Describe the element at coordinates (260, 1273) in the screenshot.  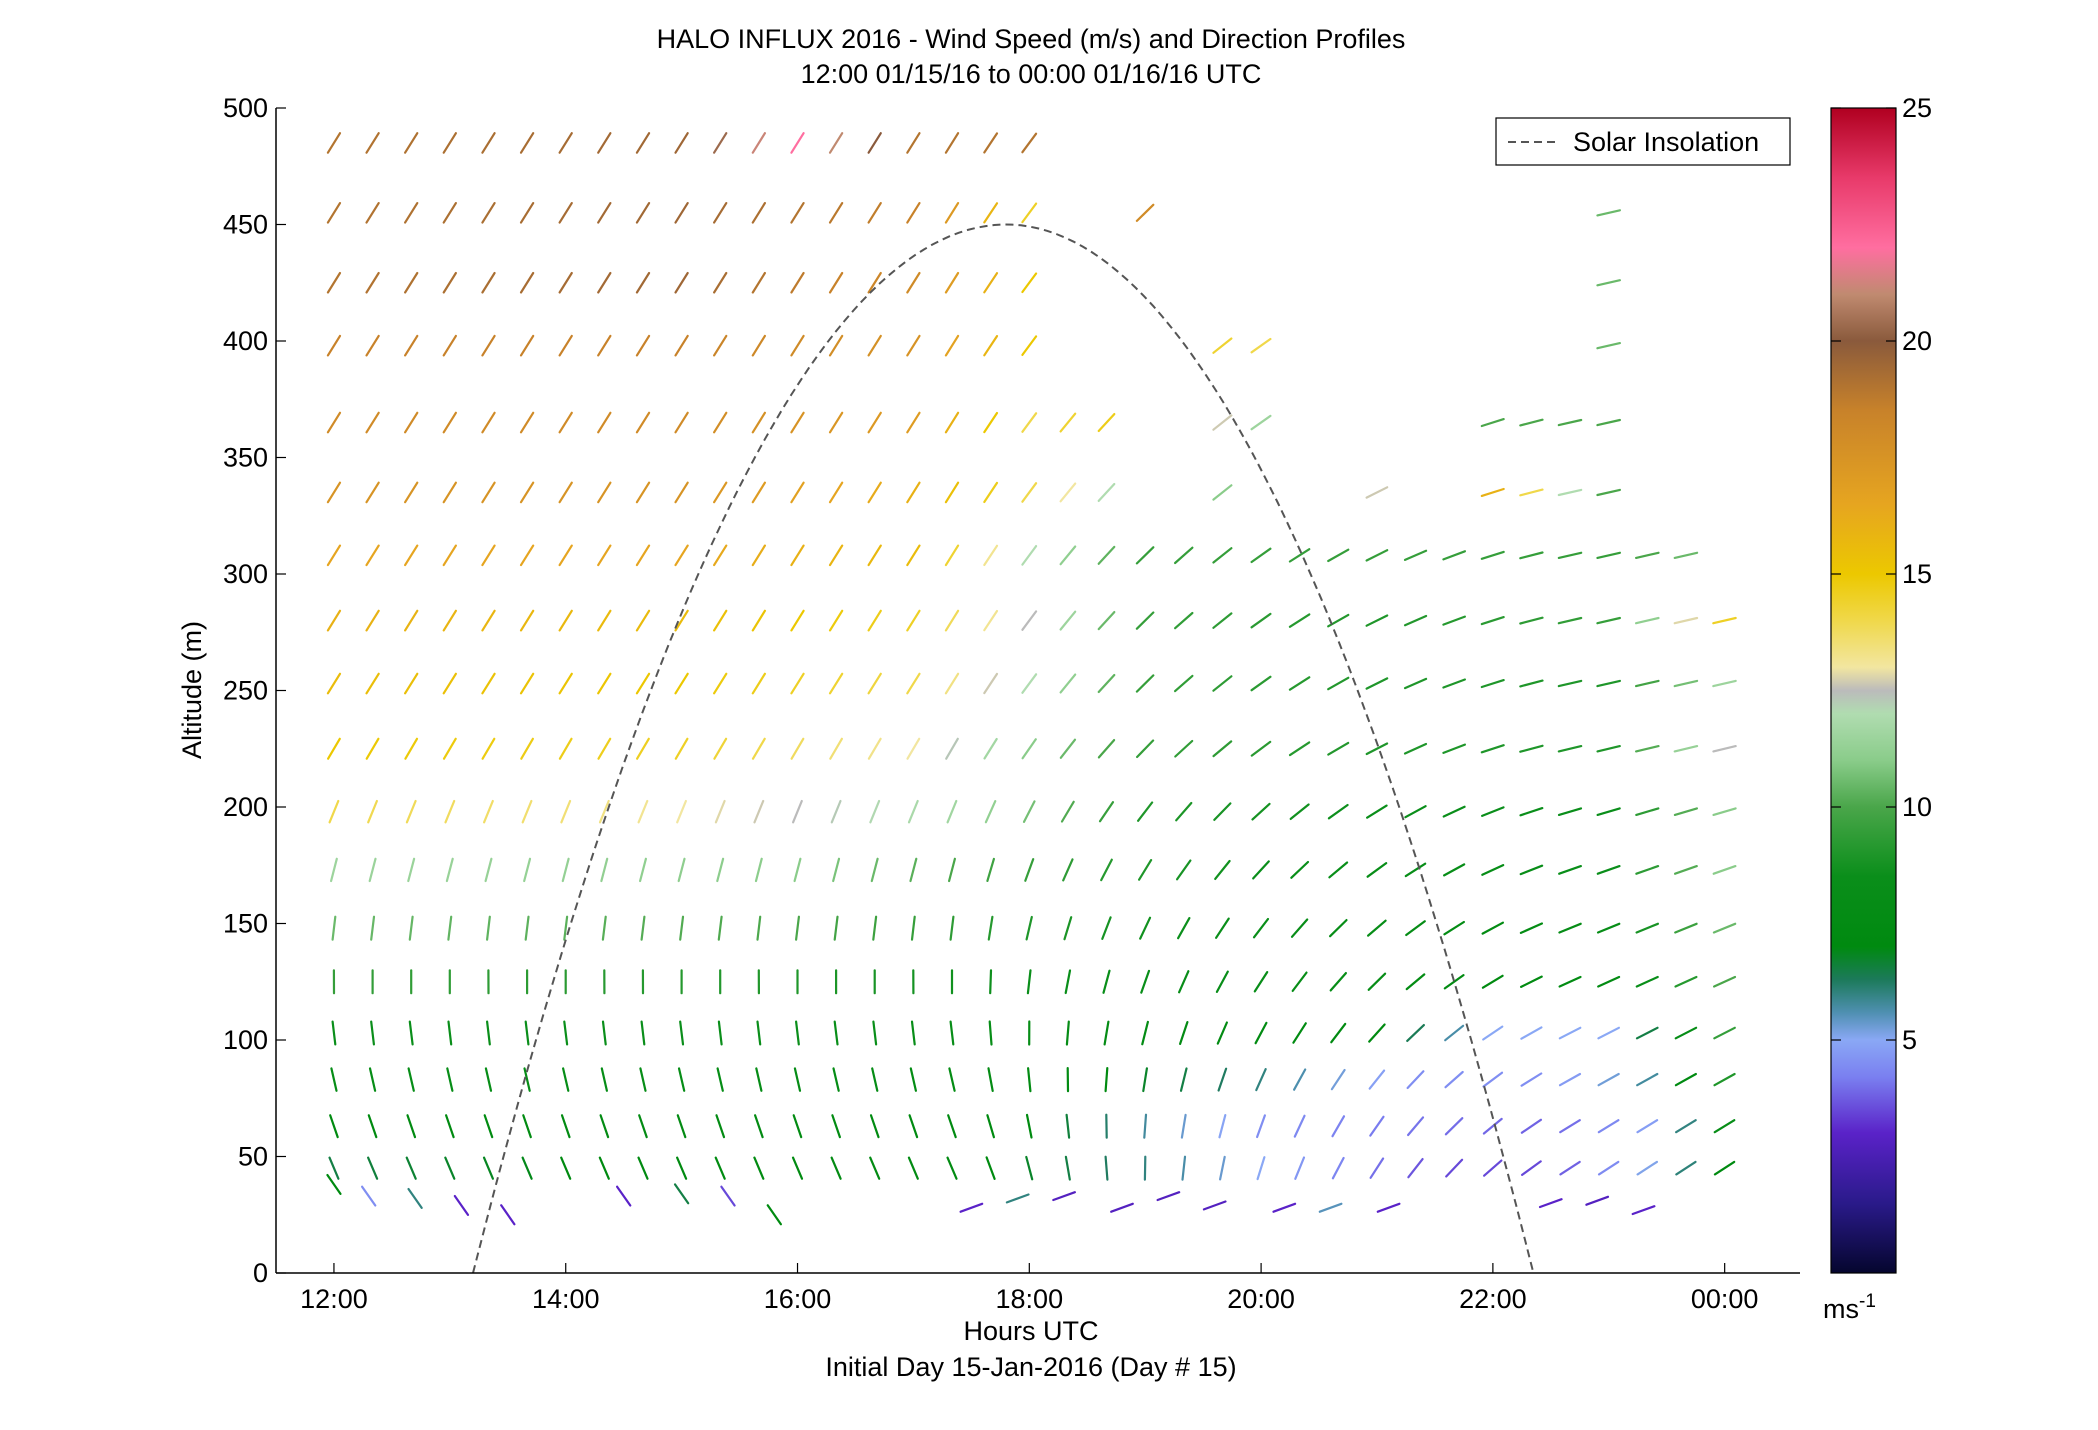
I see `y-tick-label: 0` at that location.